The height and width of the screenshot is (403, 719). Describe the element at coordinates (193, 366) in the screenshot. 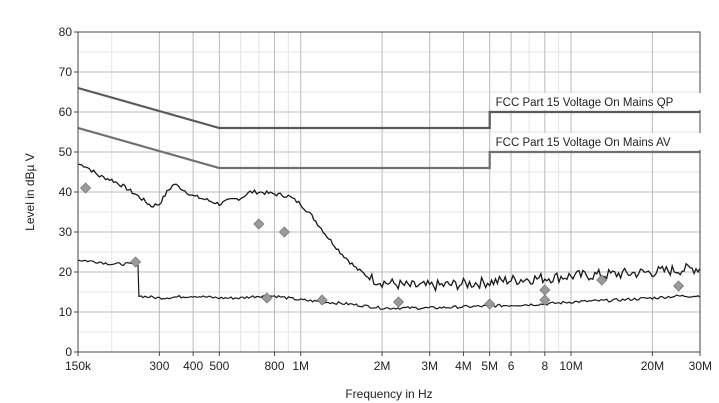

I see `x-tick-label: 400` at that location.